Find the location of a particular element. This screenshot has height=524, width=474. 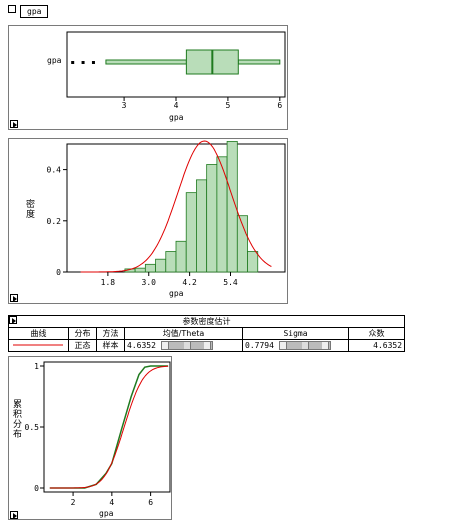

curve-swatch is located at coordinates (38, 345).